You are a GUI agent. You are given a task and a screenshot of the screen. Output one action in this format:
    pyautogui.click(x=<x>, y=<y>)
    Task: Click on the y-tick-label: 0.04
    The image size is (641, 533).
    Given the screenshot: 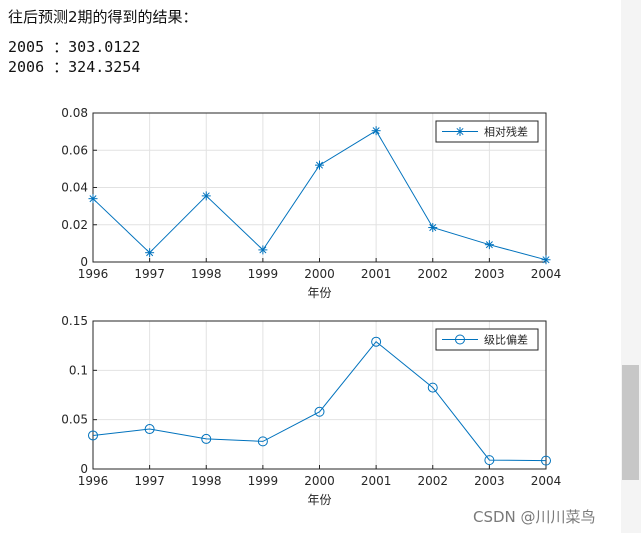 What is the action you would take?
    pyautogui.click(x=74, y=188)
    